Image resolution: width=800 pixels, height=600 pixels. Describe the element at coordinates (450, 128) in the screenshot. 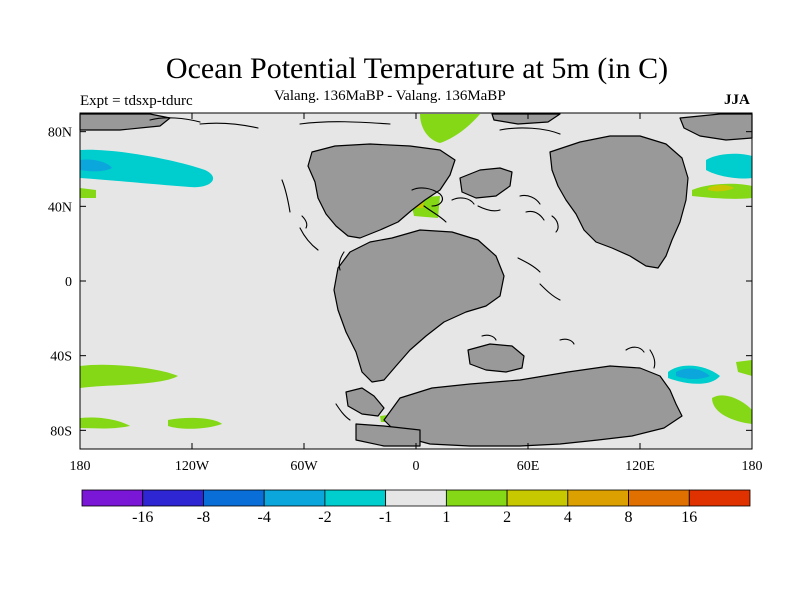

I see `patch-warm-arctic` at that location.